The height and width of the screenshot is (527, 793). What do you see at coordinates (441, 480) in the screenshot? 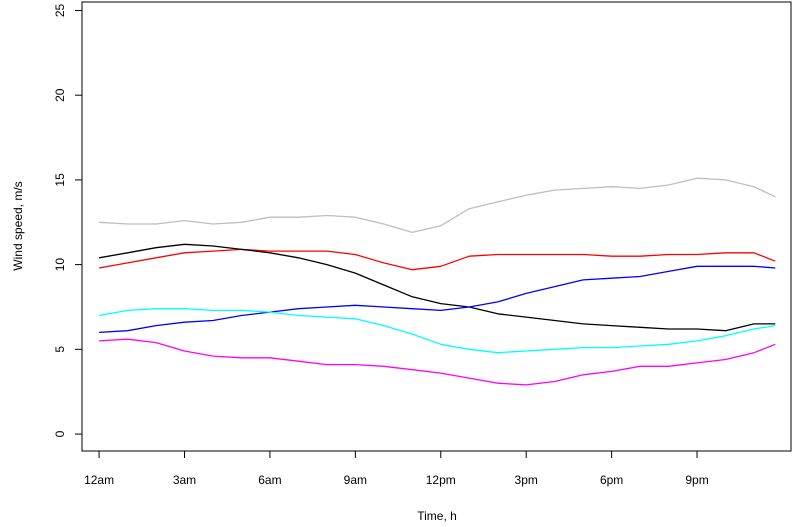
I see `x-tick-label: 12pm` at bounding box center [441, 480].